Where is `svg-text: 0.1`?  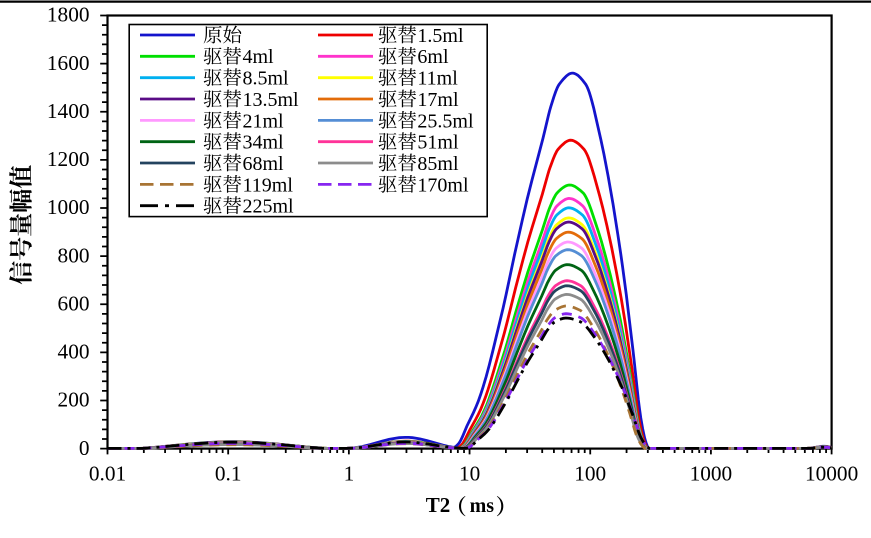 svg-text: 0.1 is located at coordinates (228, 474).